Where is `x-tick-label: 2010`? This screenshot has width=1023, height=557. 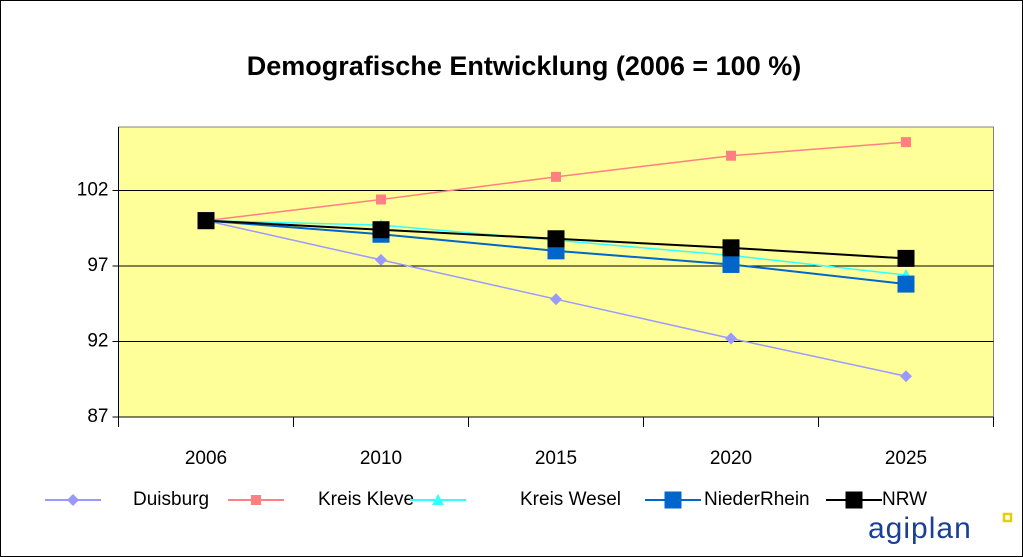
x-tick-label: 2010 is located at coordinates (381, 458).